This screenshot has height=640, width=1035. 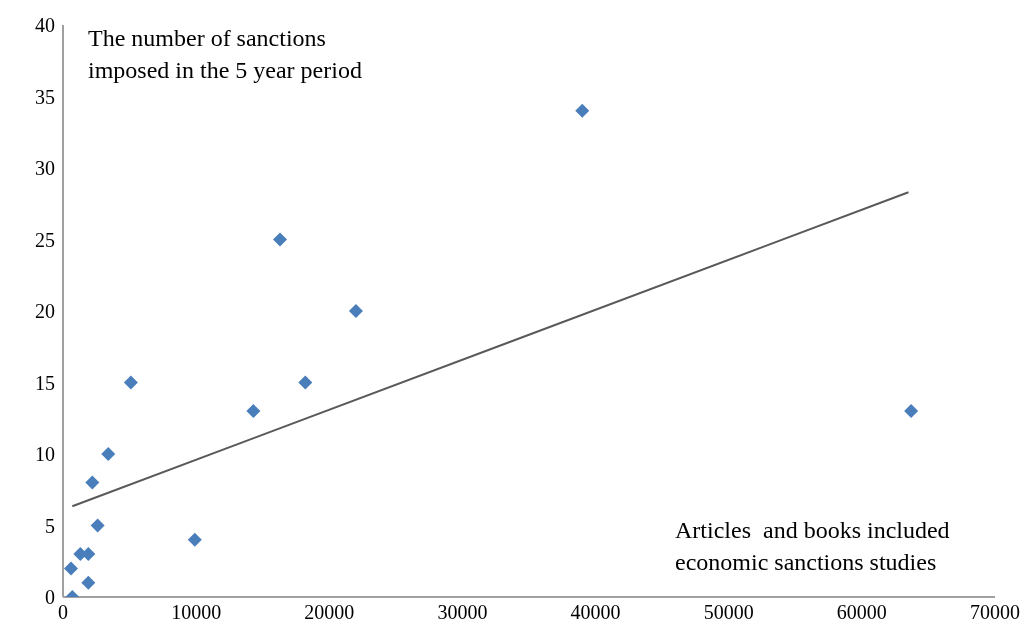 I want to click on x-tick-label: 30000, so click(x=462, y=612).